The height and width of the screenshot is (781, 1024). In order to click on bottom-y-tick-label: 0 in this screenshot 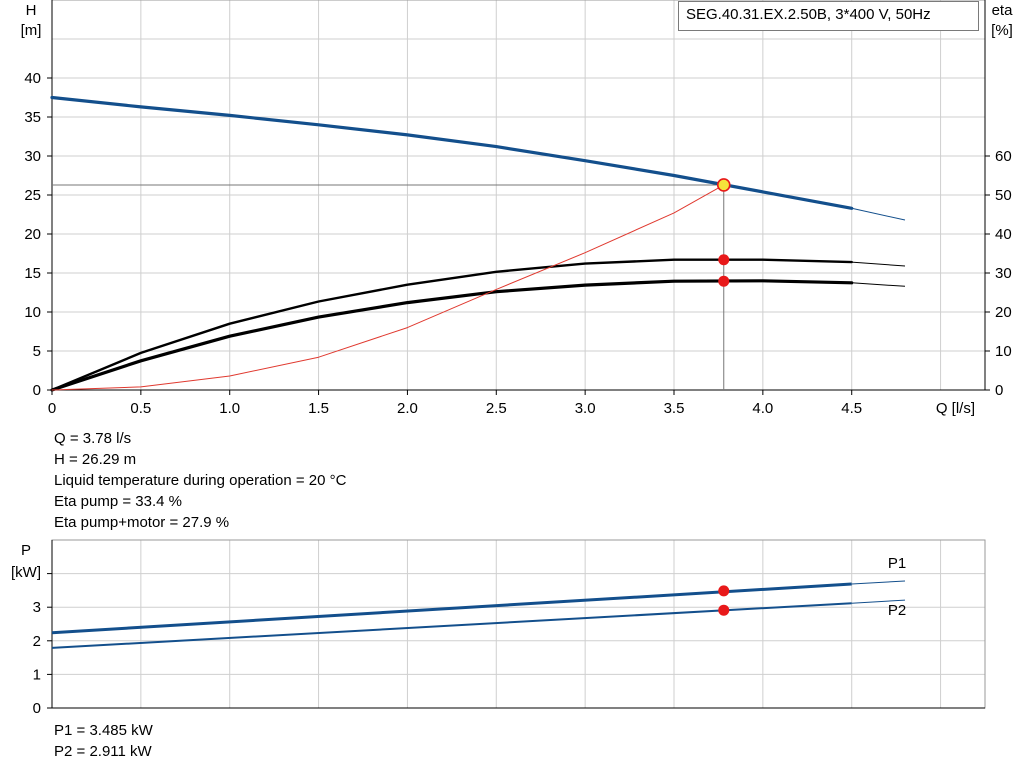, I will do `click(37, 708)`.